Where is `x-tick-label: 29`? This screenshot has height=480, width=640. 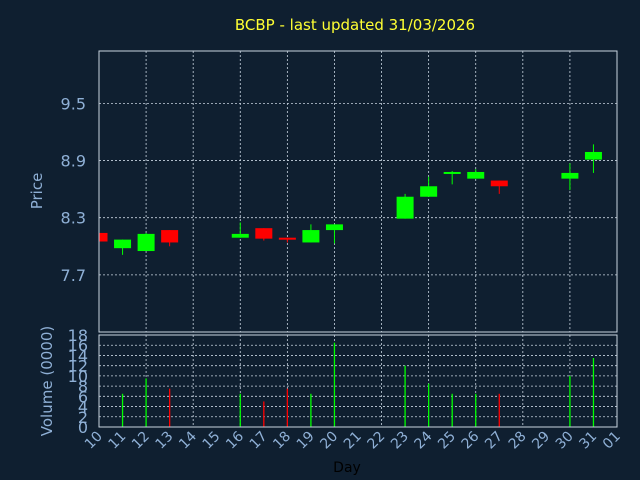 x-tick-label: 29 is located at coordinates (541, 441).